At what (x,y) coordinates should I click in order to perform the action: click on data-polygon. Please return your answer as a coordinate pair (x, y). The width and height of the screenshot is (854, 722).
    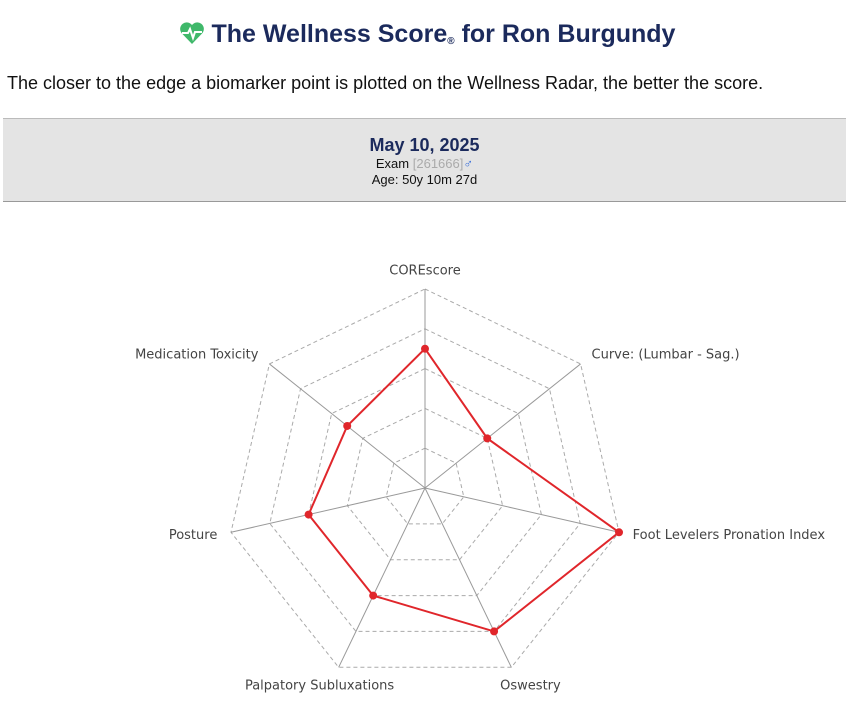
    Looking at the image, I should click on (464, 490).